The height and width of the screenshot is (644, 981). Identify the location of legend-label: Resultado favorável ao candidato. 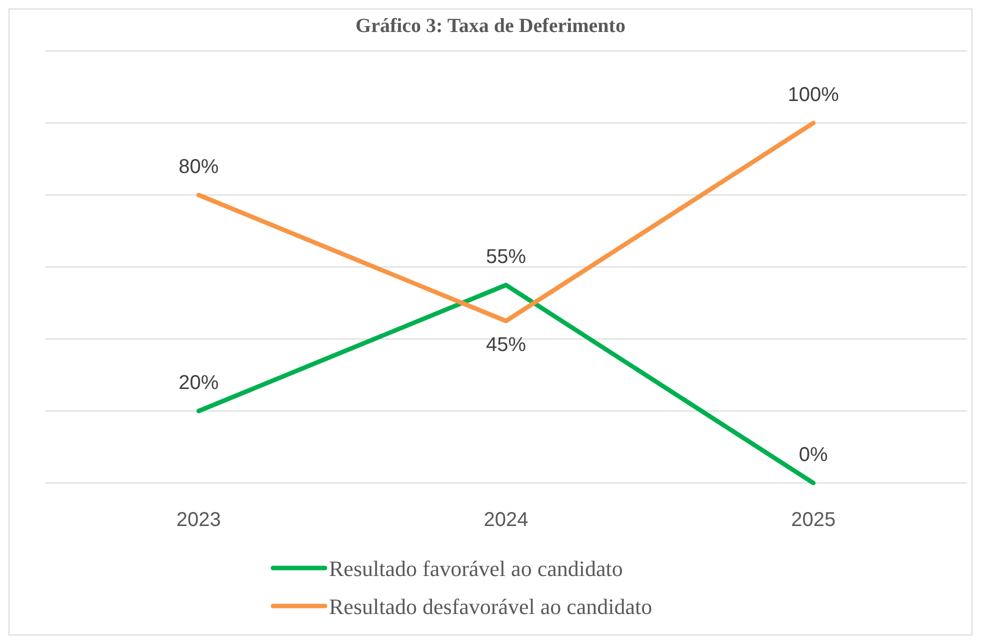
(476, 568).